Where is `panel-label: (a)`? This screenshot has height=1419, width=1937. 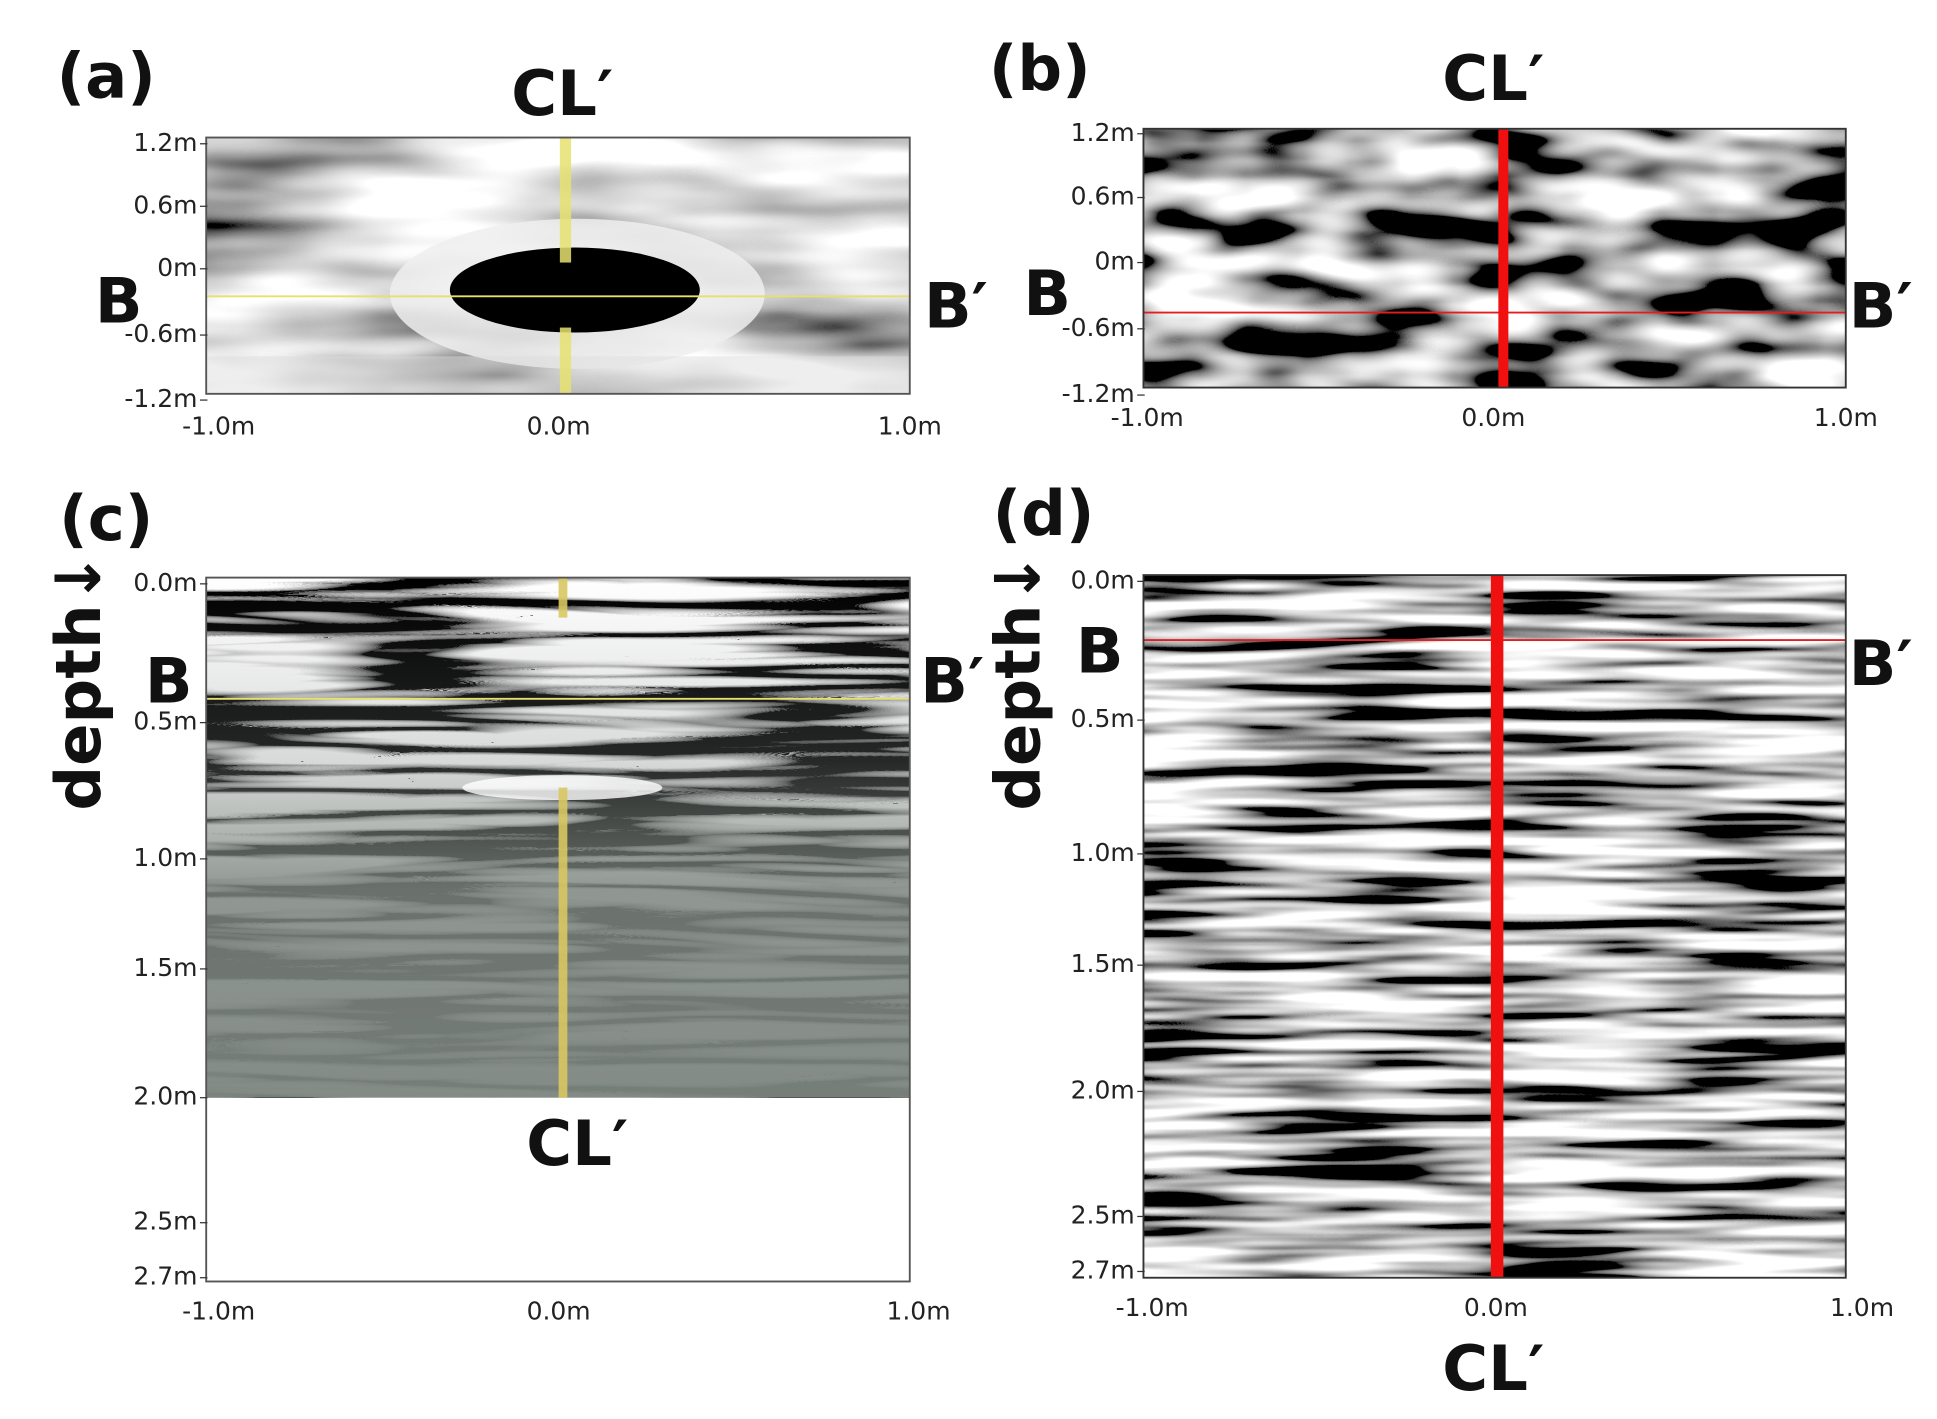 panel-label: (a) is located at coordinates (106, 76).